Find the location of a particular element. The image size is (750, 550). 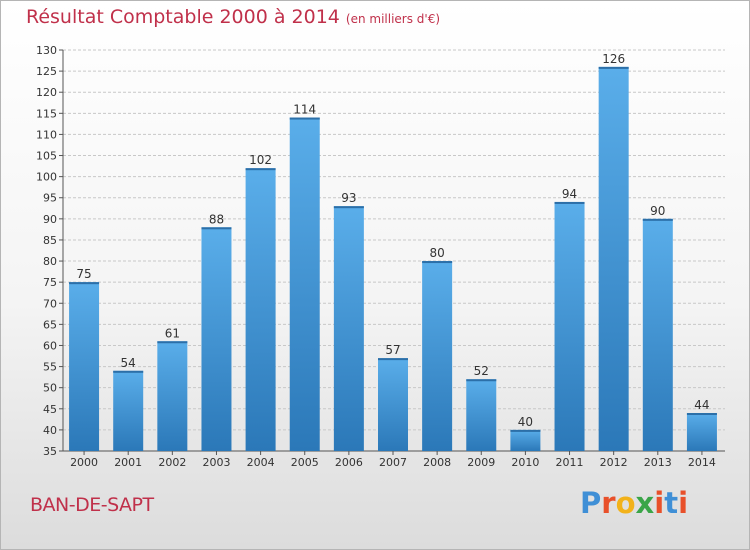

y-tick-label: 50 is located at coordinates (50, 388).